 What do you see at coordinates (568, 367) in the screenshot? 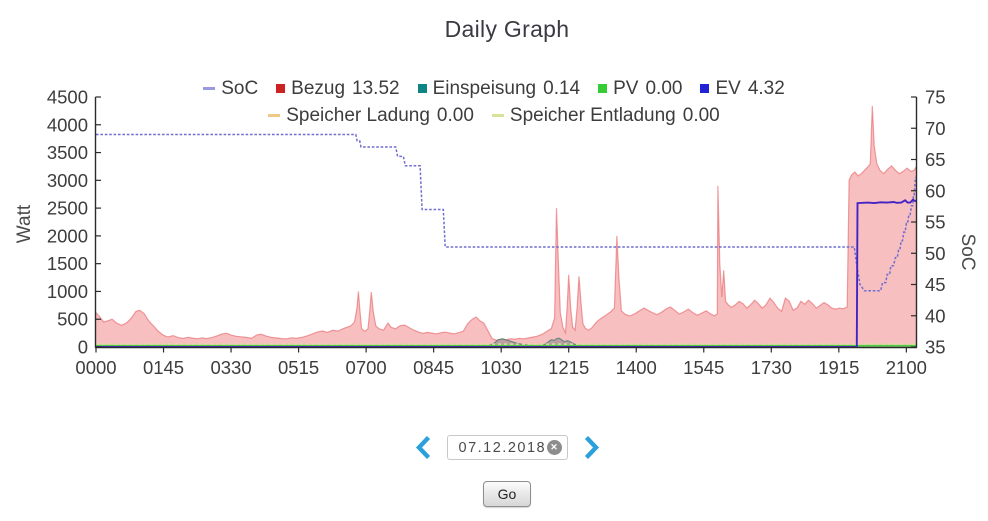
I see `x-tick-label: 1215` at bounding box center [568, 367].